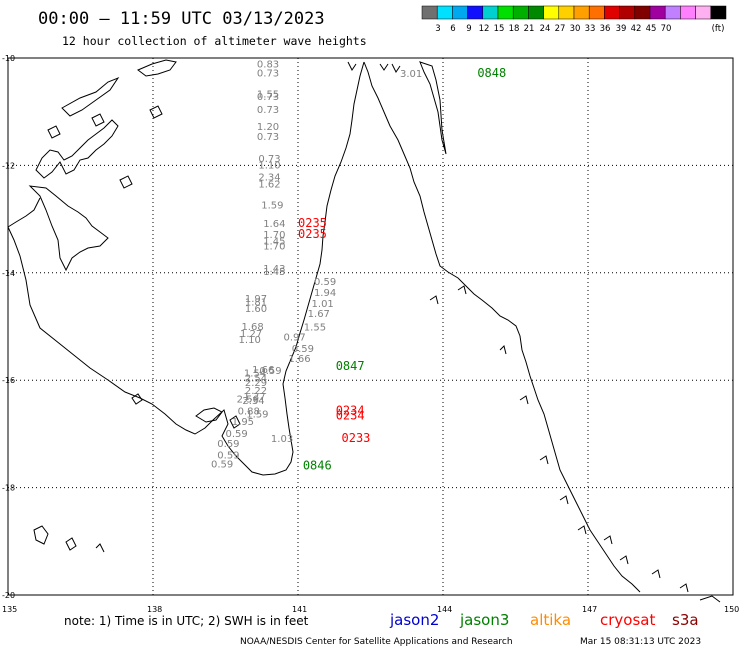 This screenshot has width=740, height=650. Describe the element at coordinates (411, 74) in the screenshot. I see `swh-value: 3.01` at that location.